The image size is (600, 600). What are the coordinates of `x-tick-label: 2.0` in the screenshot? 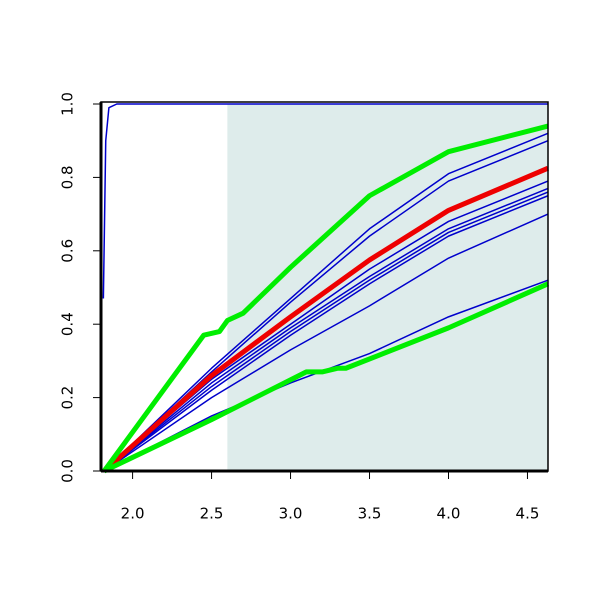 It's located at (133, 514).